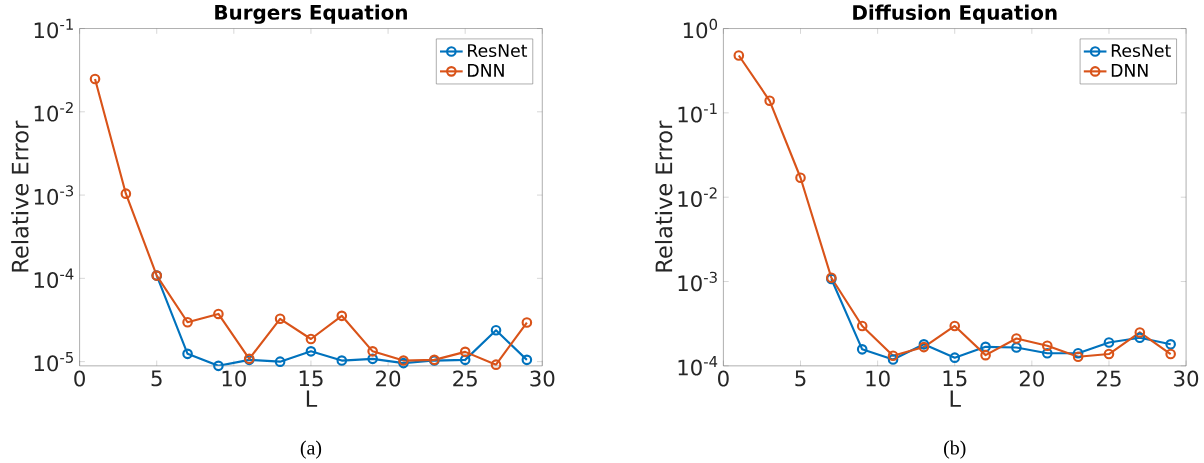 The height and width of the screenshot is (463, 1204). Describe the element at coordinates (53, 361) in the screenshot. I see `y-tick-label: 10$^{-5}$` at that location.